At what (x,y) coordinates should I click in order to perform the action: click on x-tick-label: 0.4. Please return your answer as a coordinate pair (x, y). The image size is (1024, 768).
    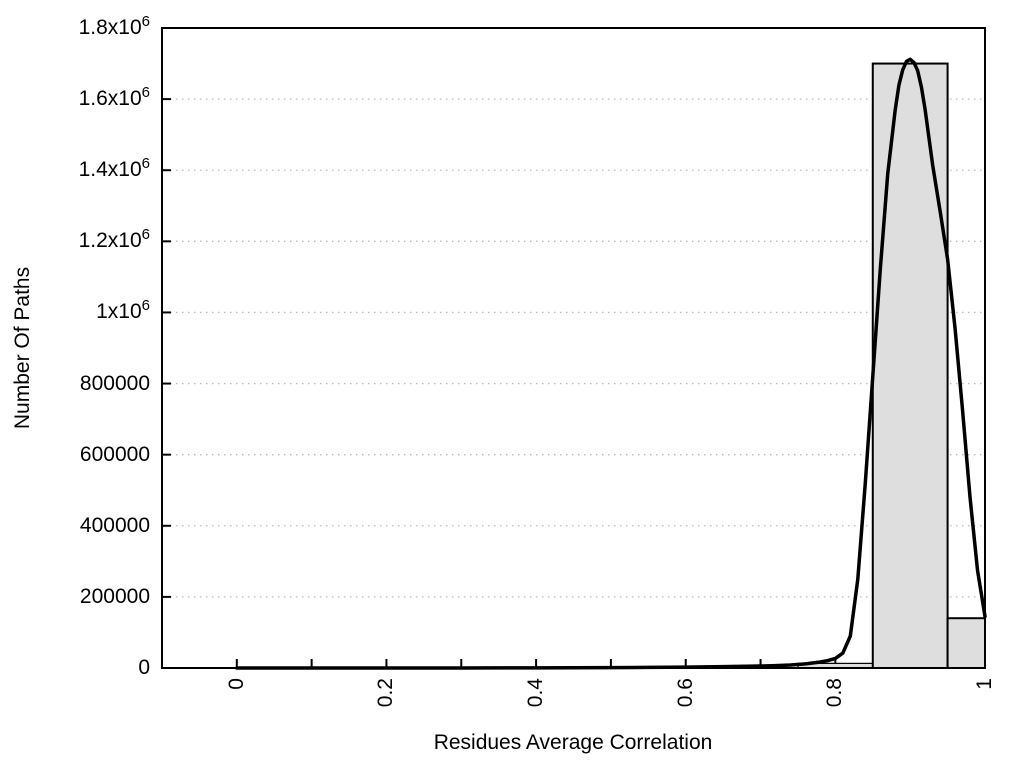
    Looking at the image, I should click on (536, 693).